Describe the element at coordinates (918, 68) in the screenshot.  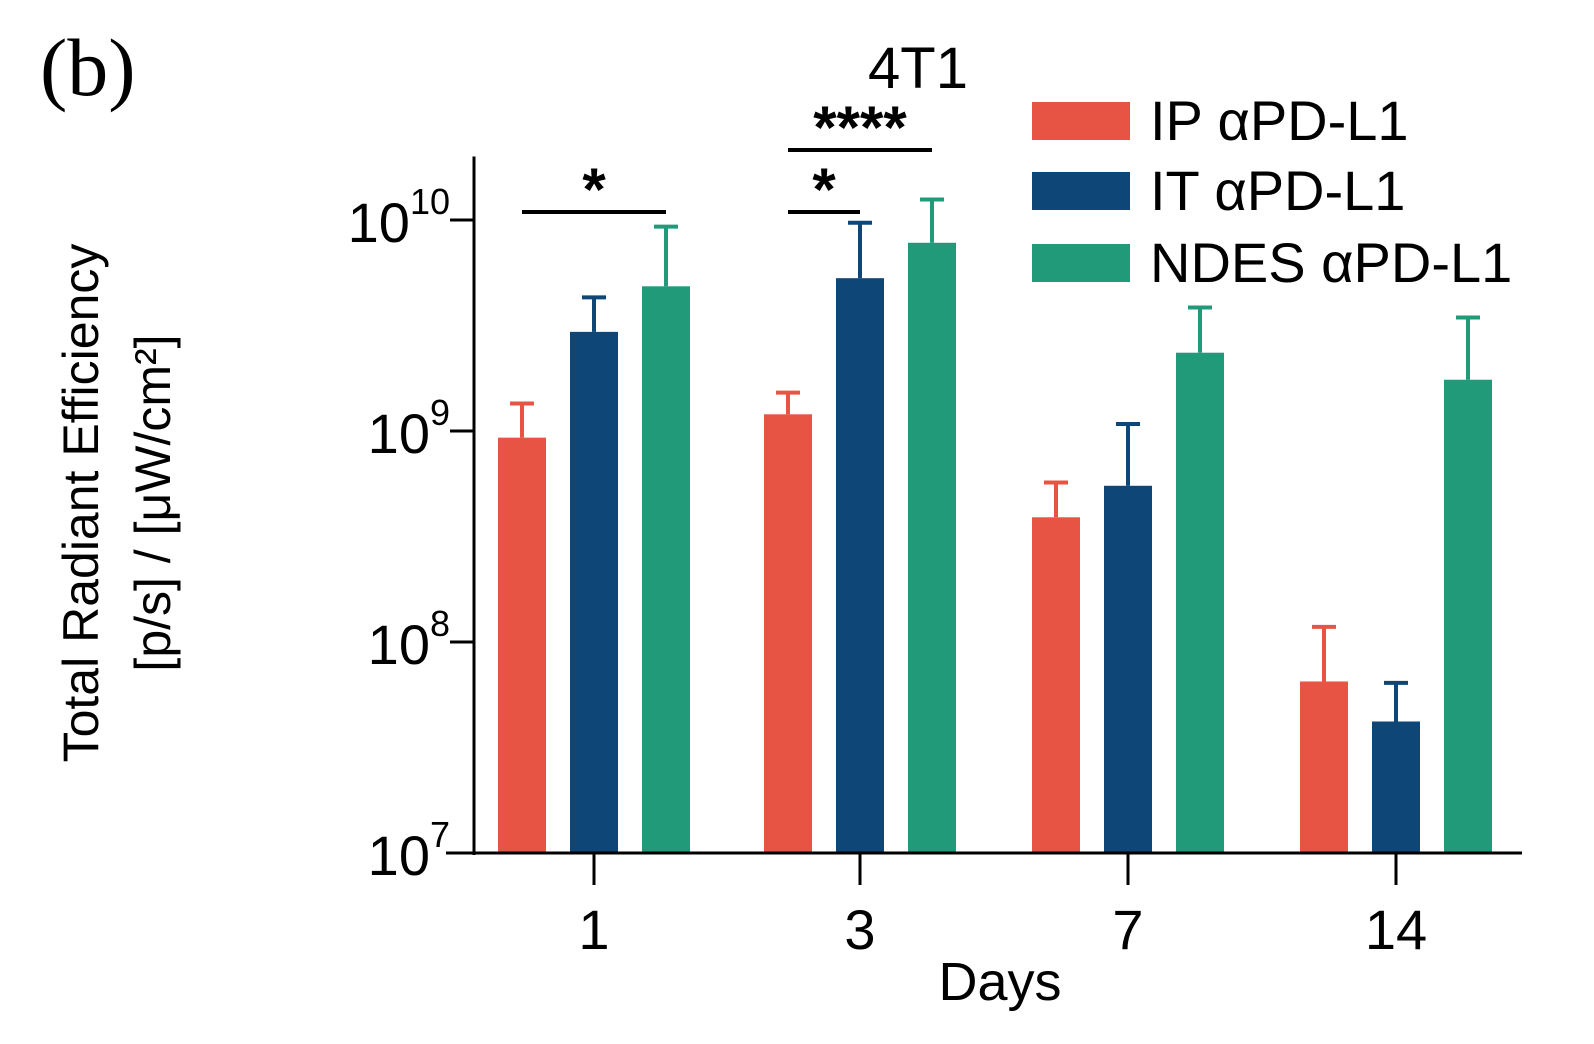
I see `chart-title: 4T1` at that location.